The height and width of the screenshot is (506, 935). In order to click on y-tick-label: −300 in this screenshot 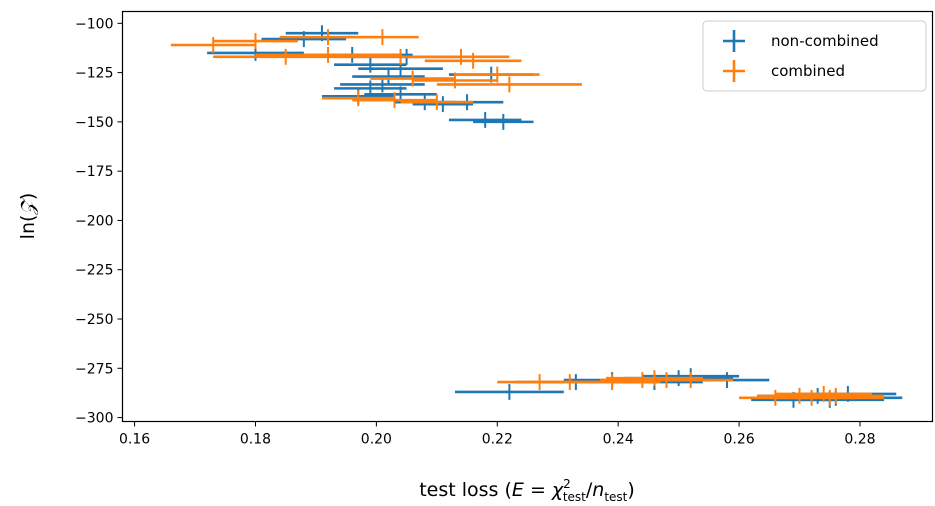, I will do `click(94, 419)`.